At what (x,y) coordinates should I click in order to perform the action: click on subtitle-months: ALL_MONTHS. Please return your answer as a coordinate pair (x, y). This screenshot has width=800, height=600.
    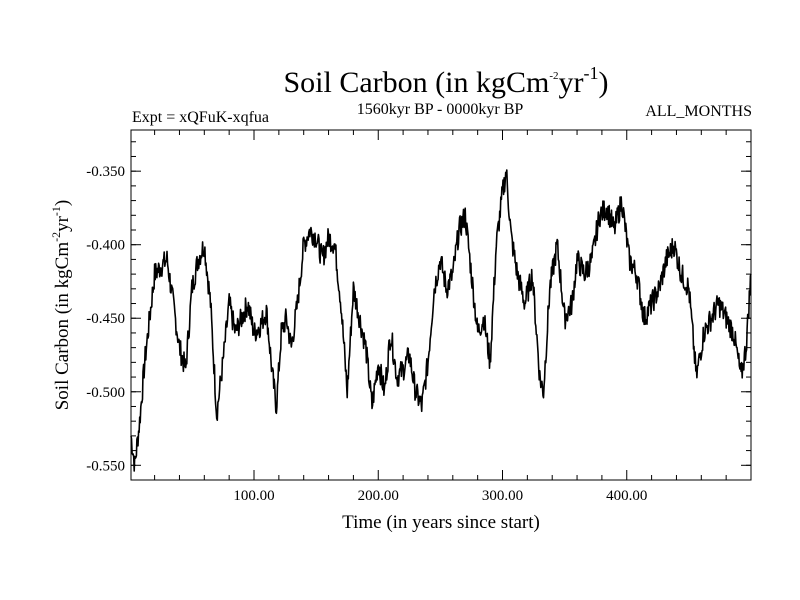
    Looking at the image, I should click on (698, 111).